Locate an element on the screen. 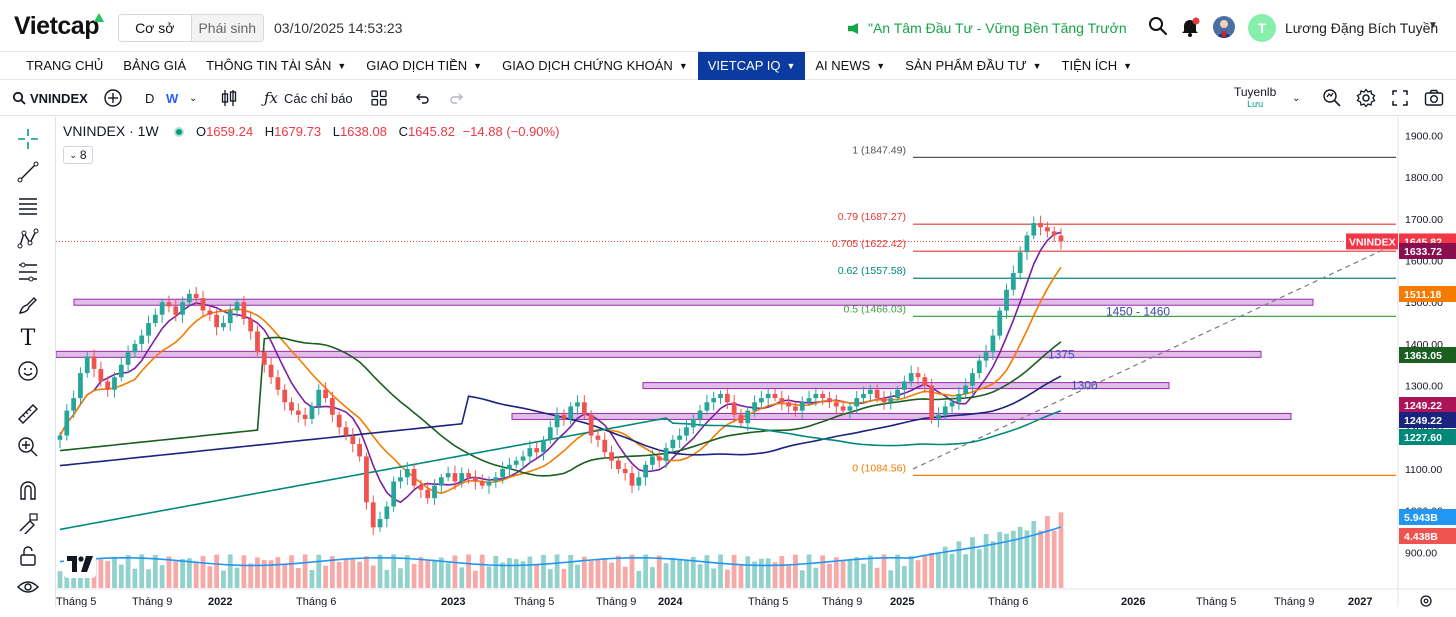 The image size is (1456, 617). brand-logo: Vietcap is located at coordinates (56, 26).